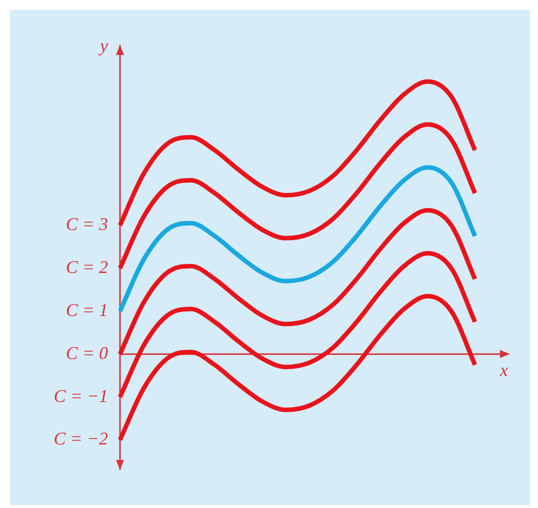 The image size is (538, 508). I want to click on y-tick-label: C = −2, so click(81, 438).